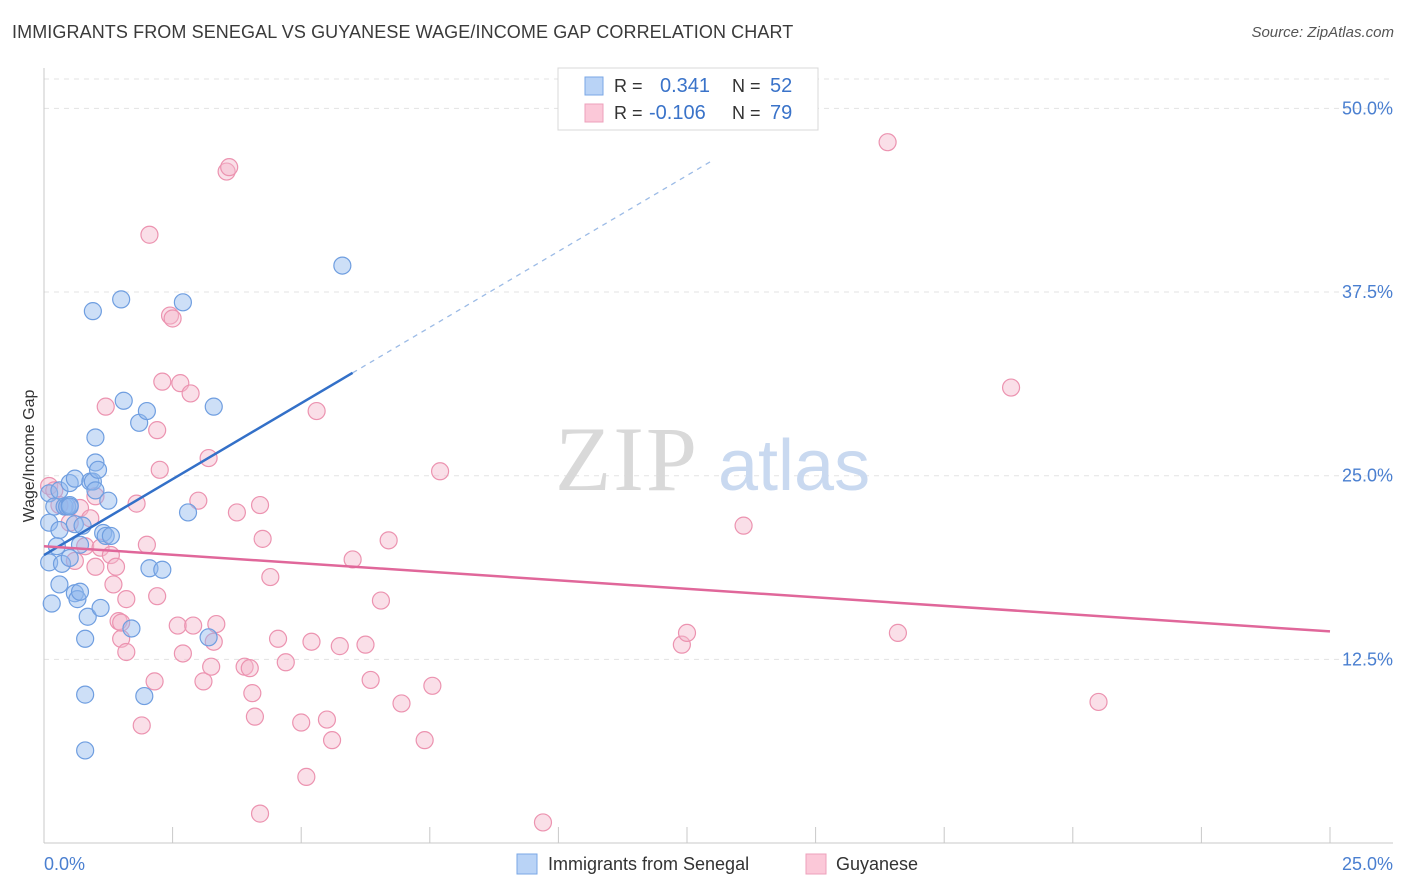  I want to click on y-tick-label: 37.5%, so click(1367, 292).